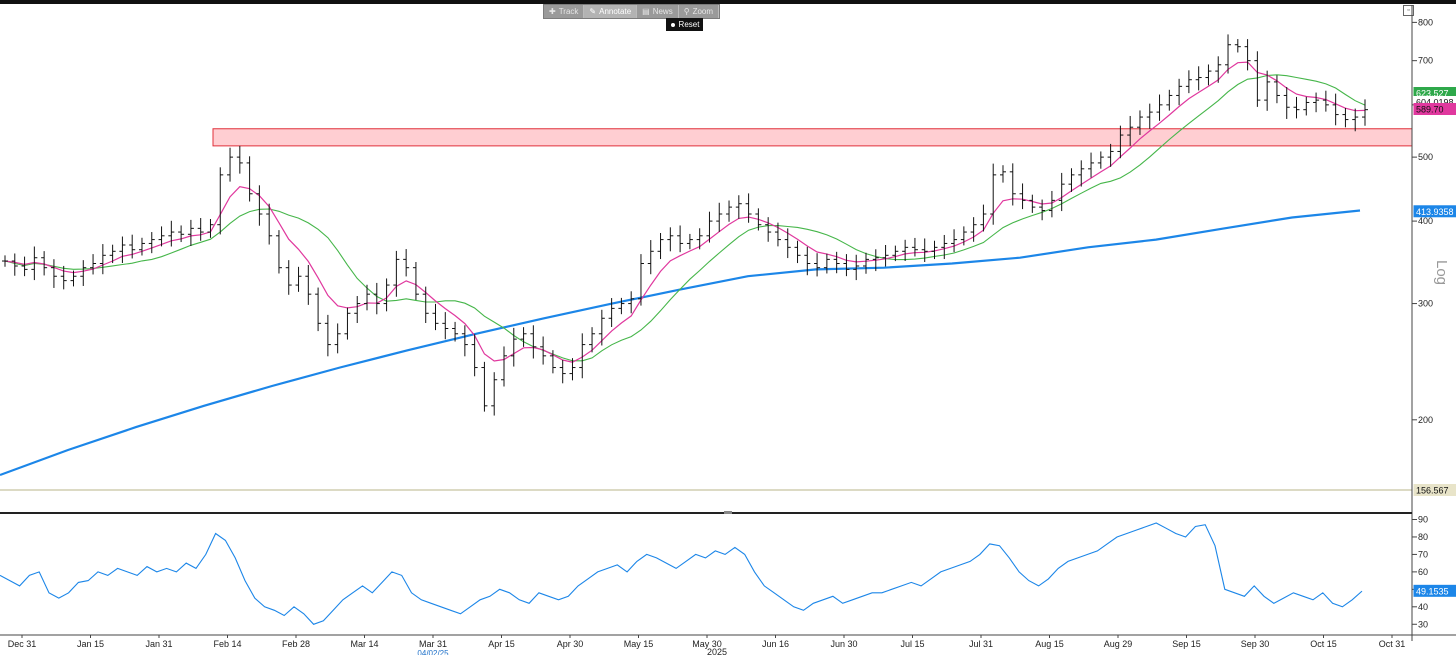 Image resolution: width=1456 pixels, height=655 pixels. What do you see at coordinates (501, 644) in the screenshot?
I see `x-tick-label: Apr 15` at bounding box center [501, 644].